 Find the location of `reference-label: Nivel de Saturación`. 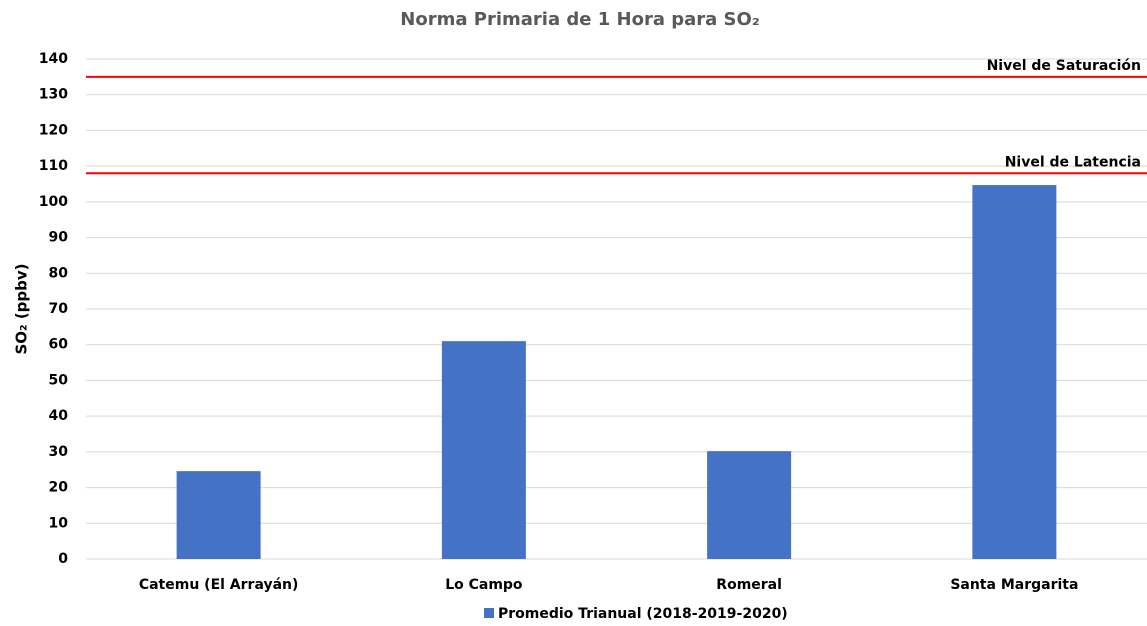

reference-label: Nivel de Saturación is located at coordinates (1064, 66).